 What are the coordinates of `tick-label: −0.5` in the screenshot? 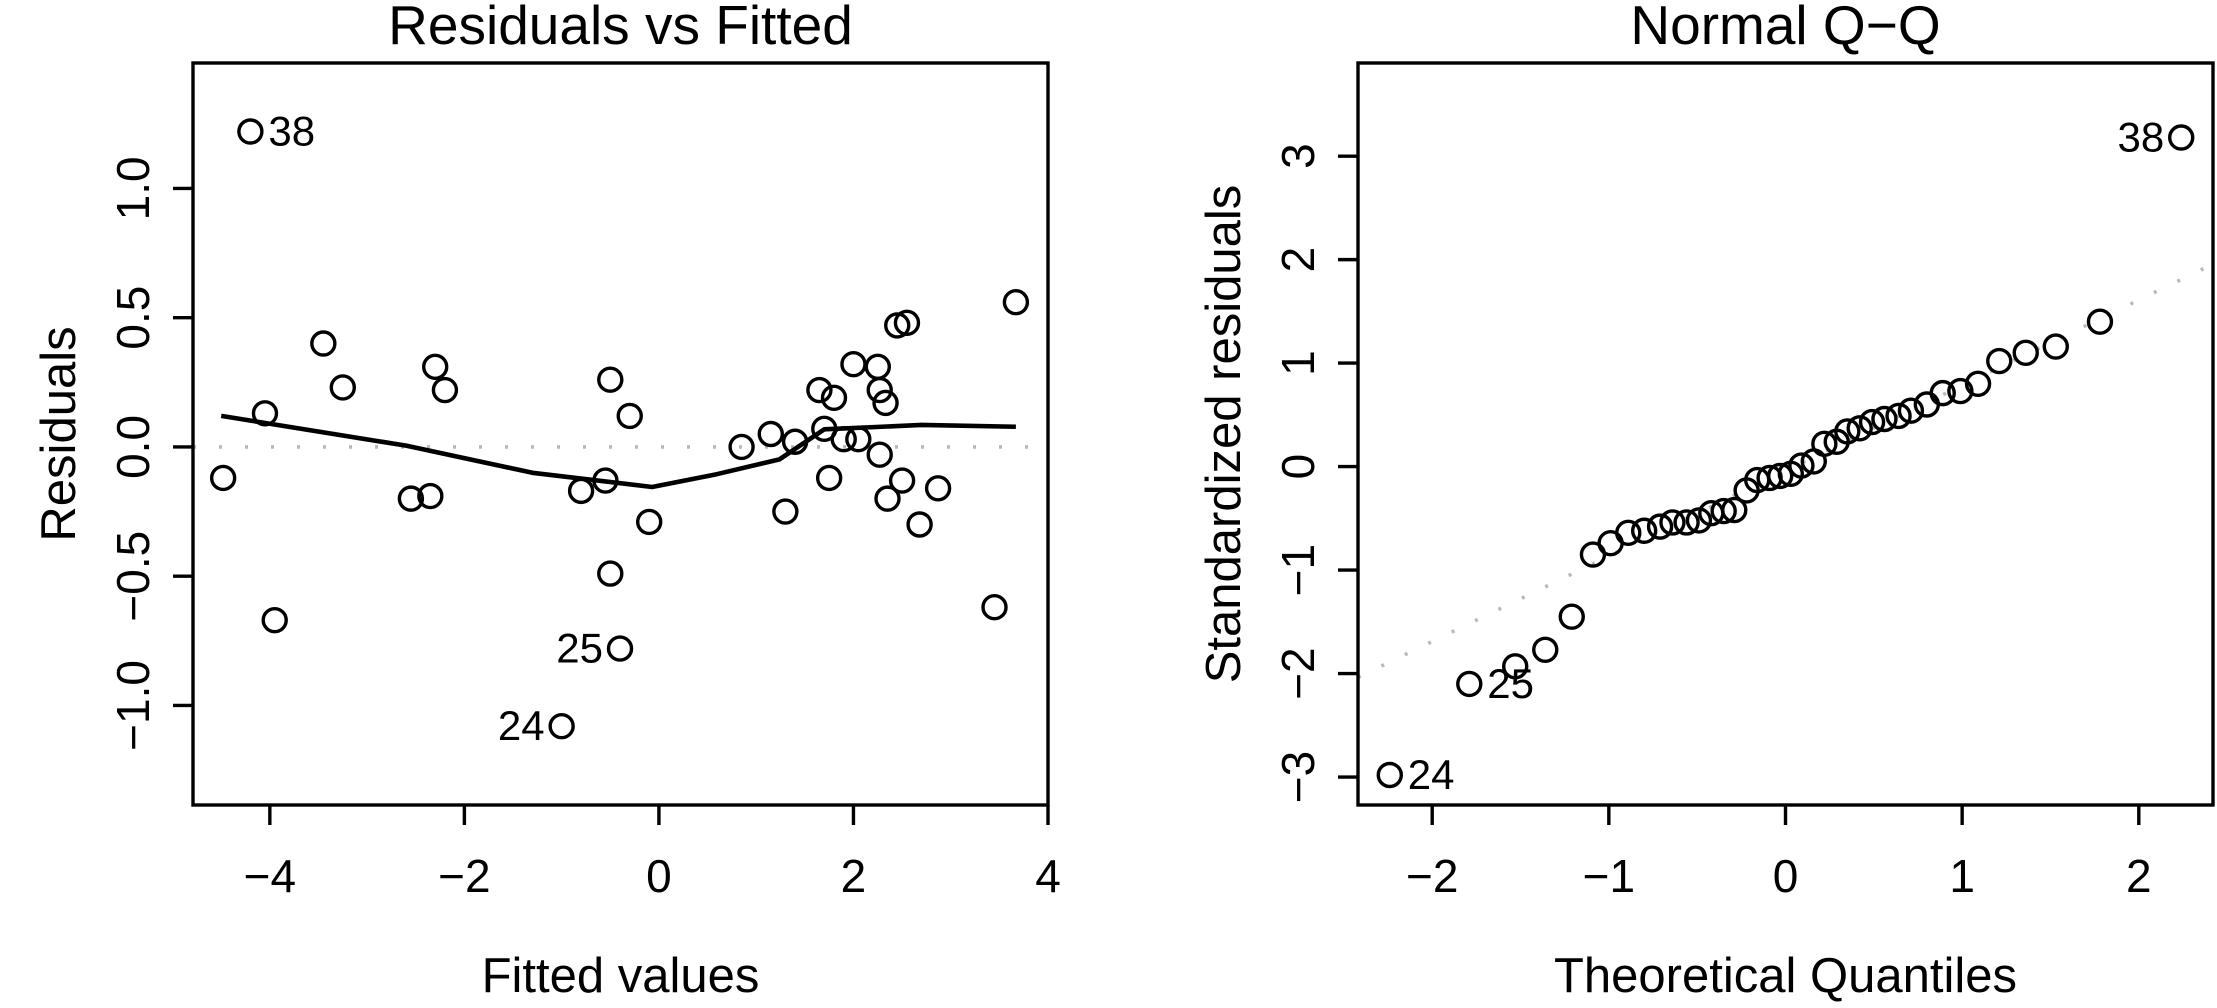 It's located at (133, 576).